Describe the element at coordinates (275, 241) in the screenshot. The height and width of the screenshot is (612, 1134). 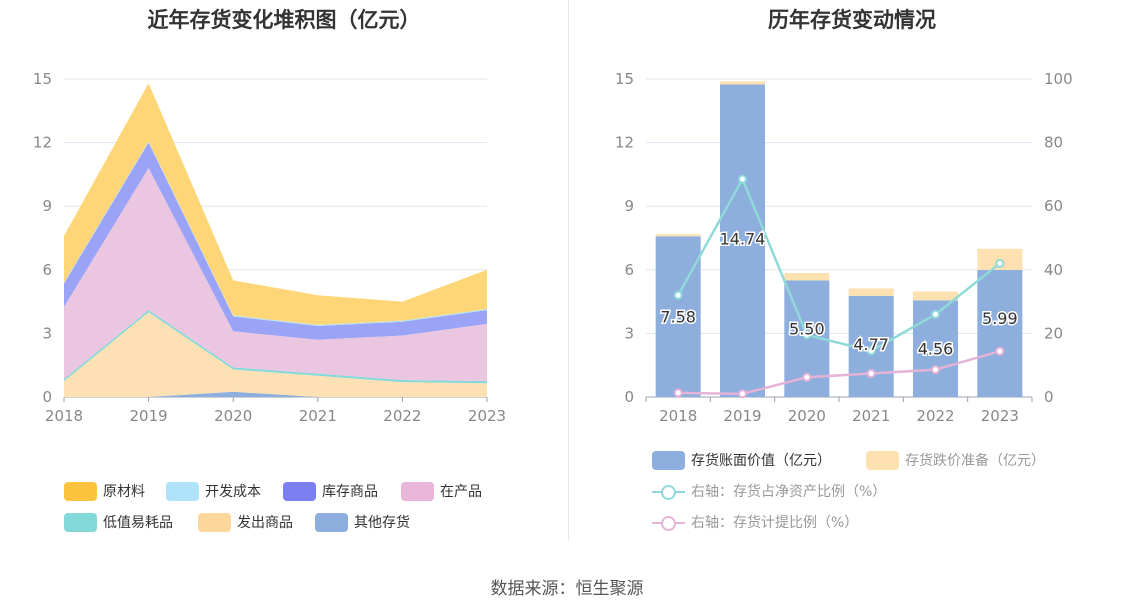
I see `area-库存商品` at that location.